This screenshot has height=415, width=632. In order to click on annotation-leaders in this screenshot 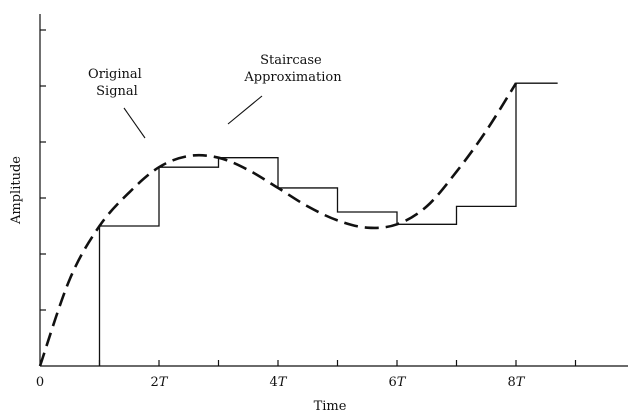, I will do `click(193, 117)`.